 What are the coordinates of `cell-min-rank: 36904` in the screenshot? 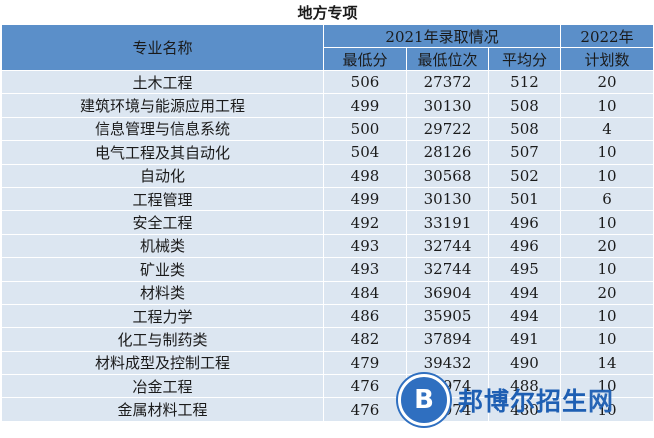 It's located at (447, 292).